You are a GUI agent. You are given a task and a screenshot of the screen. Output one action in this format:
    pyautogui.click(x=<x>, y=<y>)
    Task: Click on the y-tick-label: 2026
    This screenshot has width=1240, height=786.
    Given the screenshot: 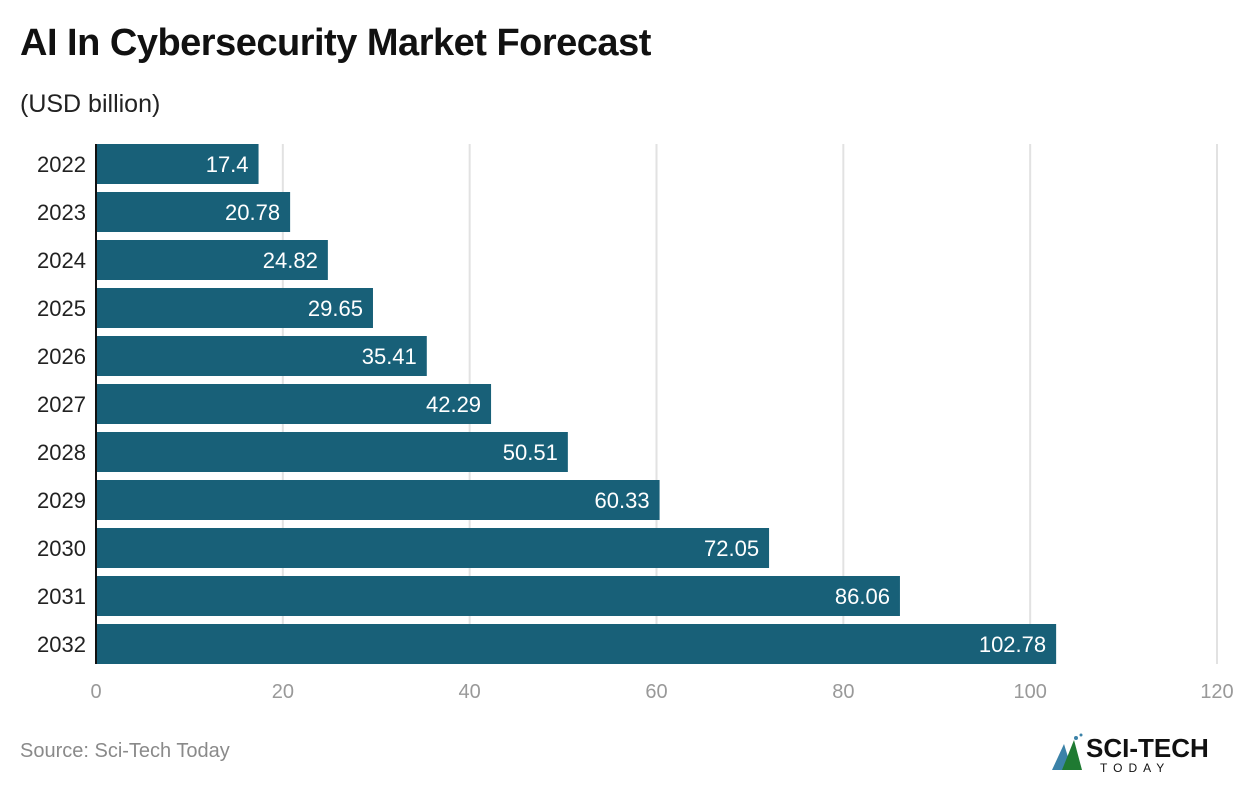 What is the action you would take?
    pyautogui.click(x=61, y=356)
    